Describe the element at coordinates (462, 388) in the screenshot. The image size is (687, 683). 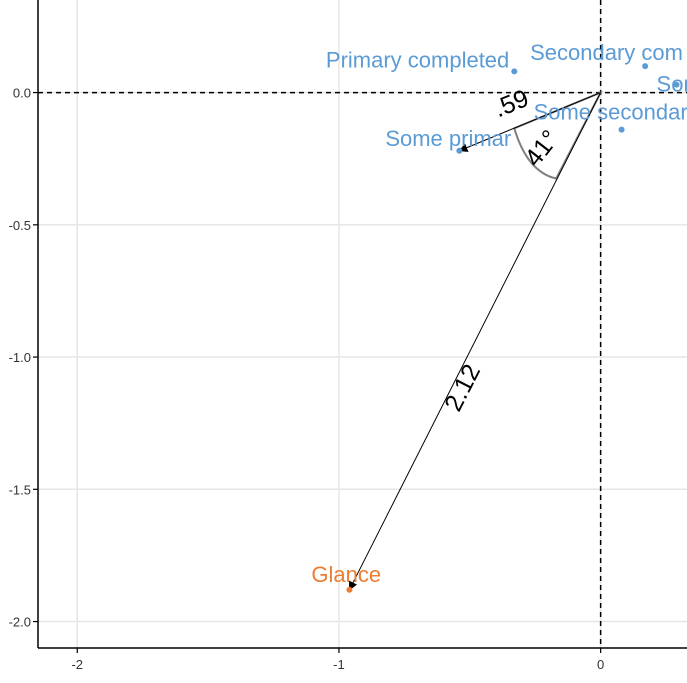
I see `vector-label-1: 2.12` at that location.